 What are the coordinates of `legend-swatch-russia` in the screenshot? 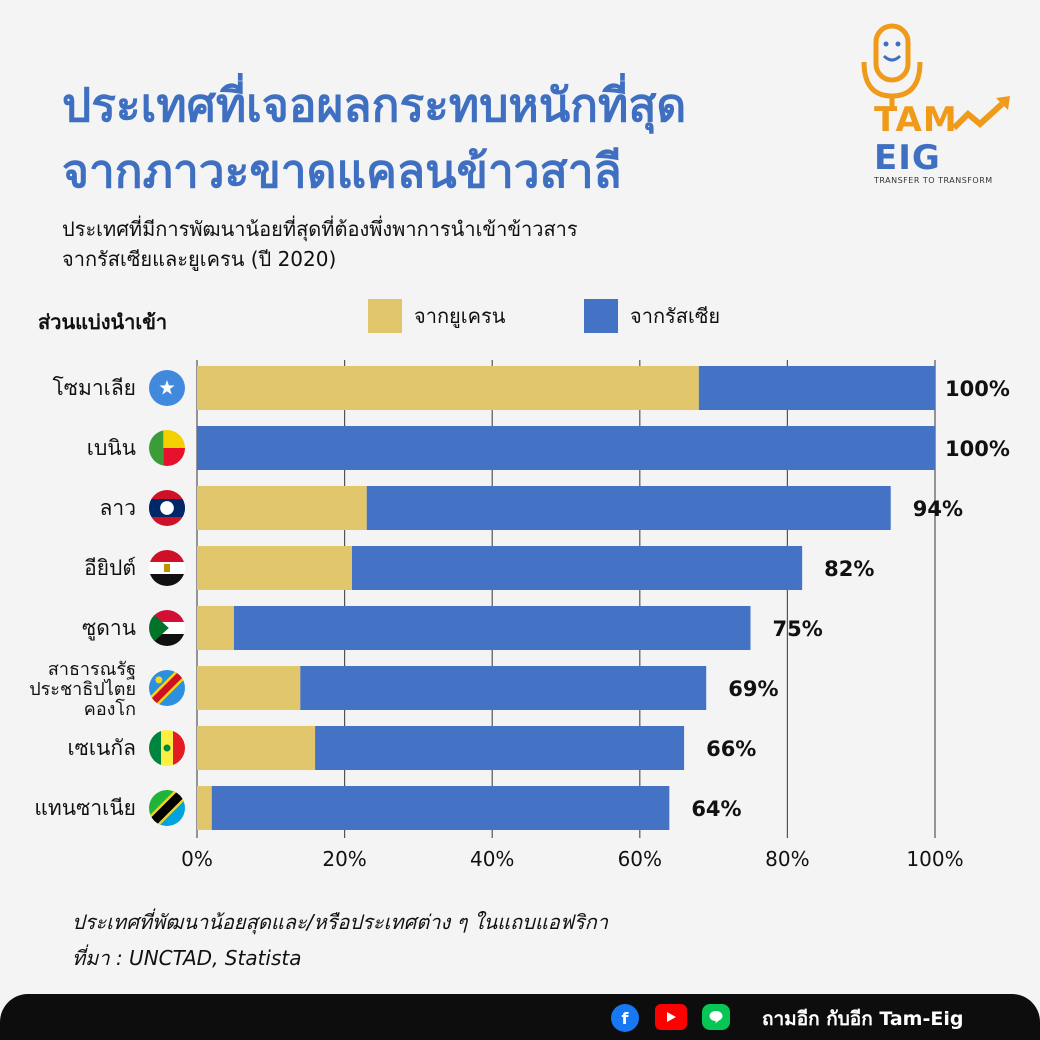 It's located at (601, 316).